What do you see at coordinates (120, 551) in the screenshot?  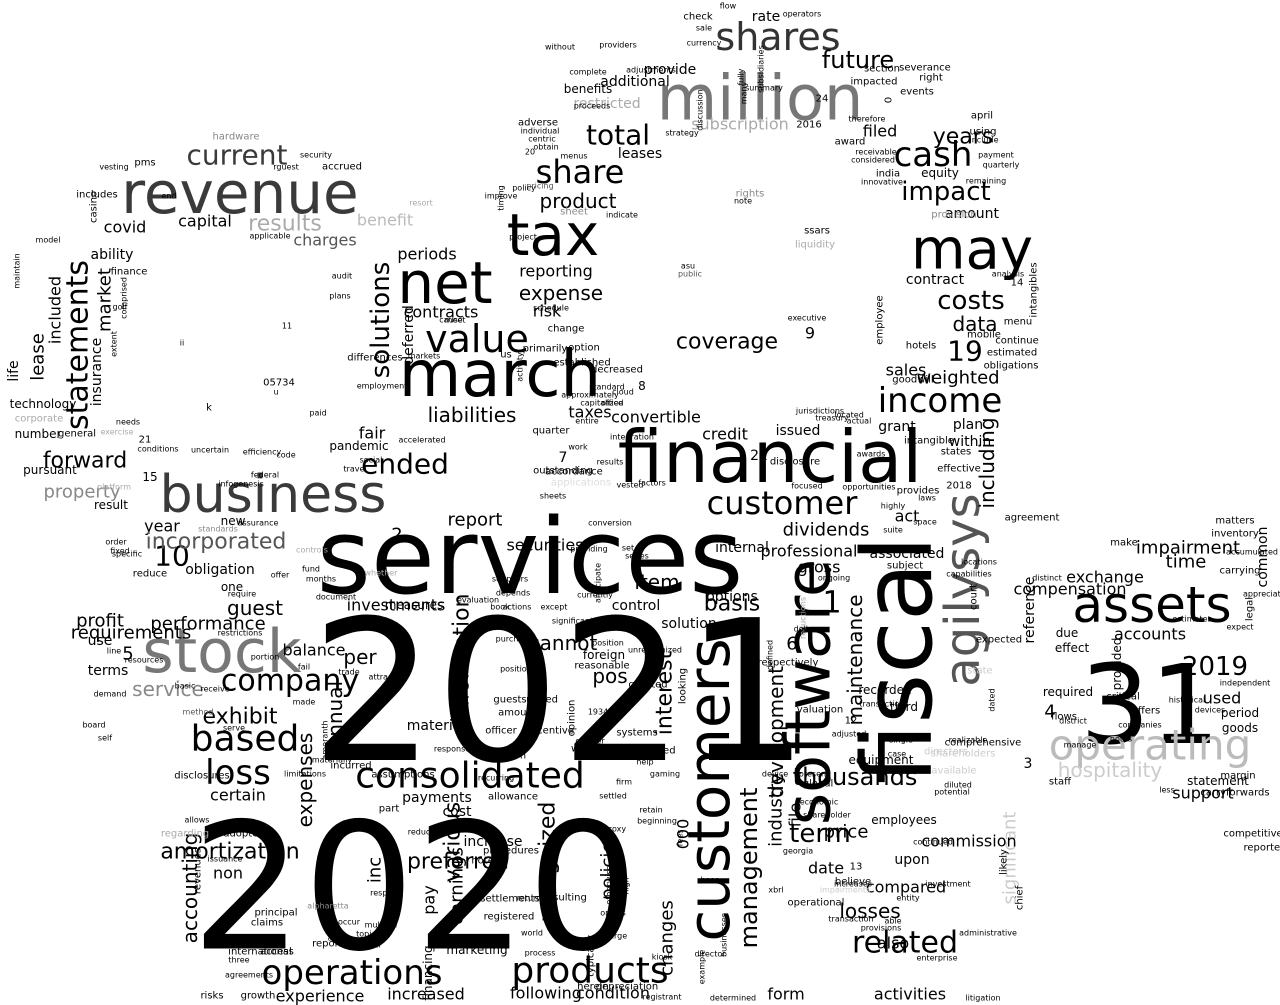 I see `cloud-word: fixed` at bounding box center [120, 551].